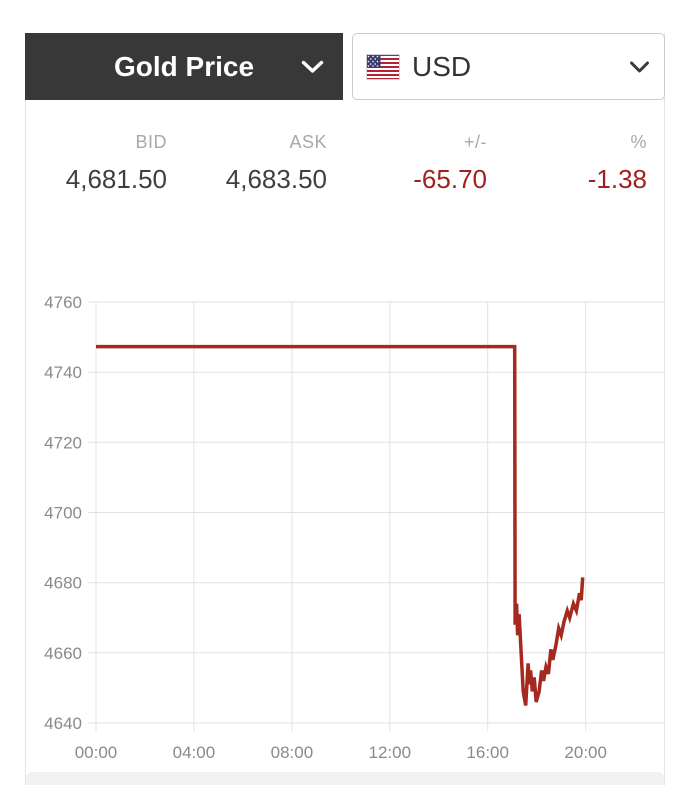 The height and width of the screenshot is (785, 698). Describe the element at coordinates (383, 66) in the screenshot. I see `us-flag-icon` at that location.